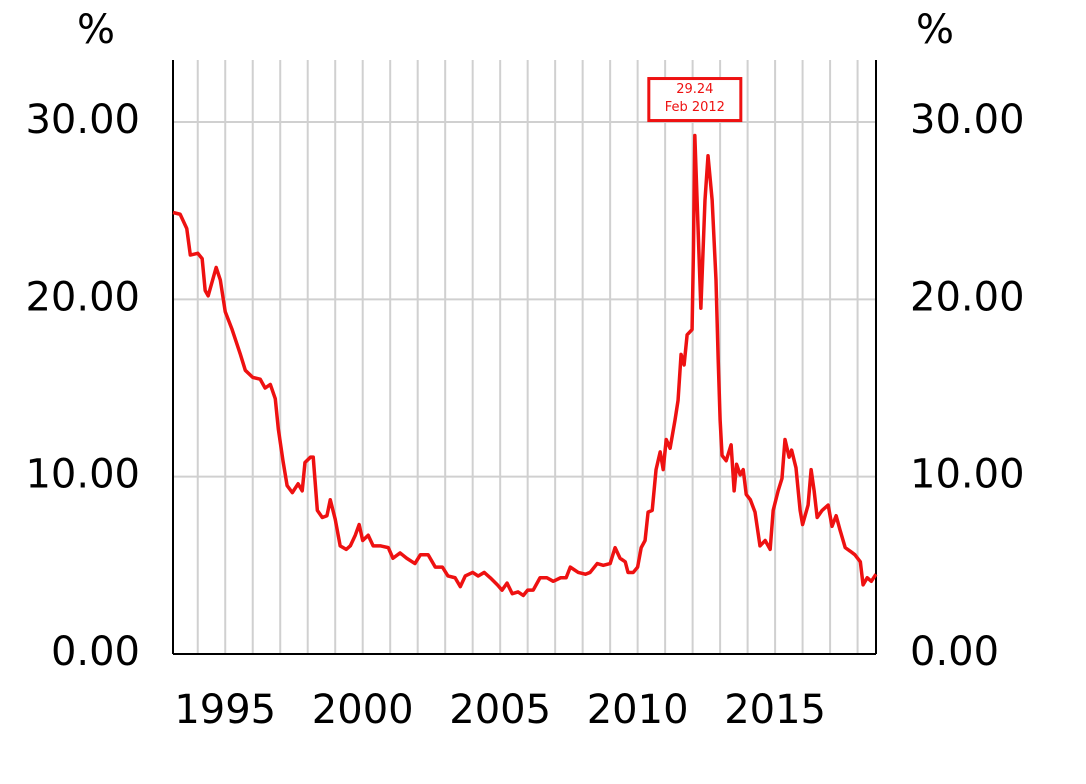 The image size is (1086, 784). What do you see at coordinates (967, 297) in the screenshot?
I see `y2-tick-label: 20.00` at bounding box center [967, 297].